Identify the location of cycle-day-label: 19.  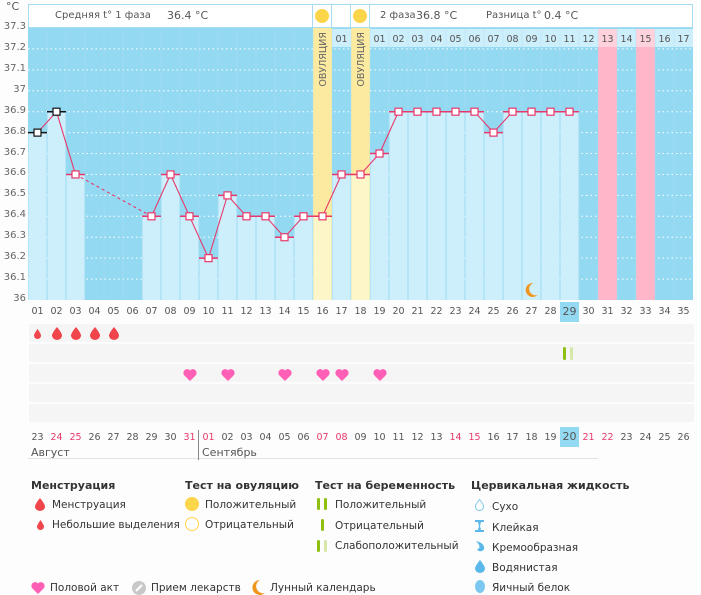
(379, 311).